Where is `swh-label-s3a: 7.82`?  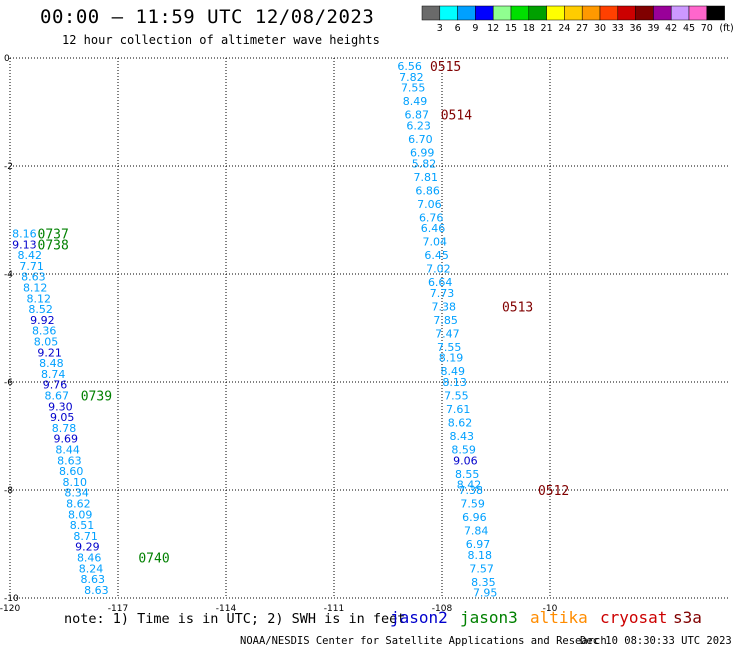 swh-label-s3a: 7.82 is located at coordinates (411, 77).